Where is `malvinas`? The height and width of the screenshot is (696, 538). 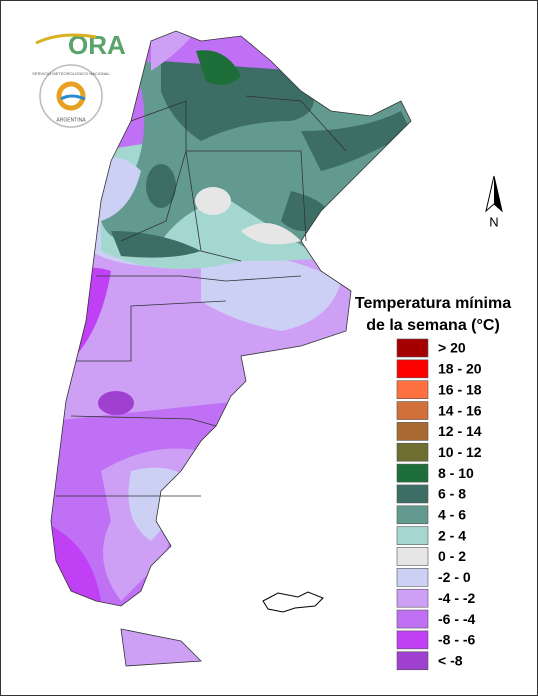
malvinas is located at coordinates (293, 602).